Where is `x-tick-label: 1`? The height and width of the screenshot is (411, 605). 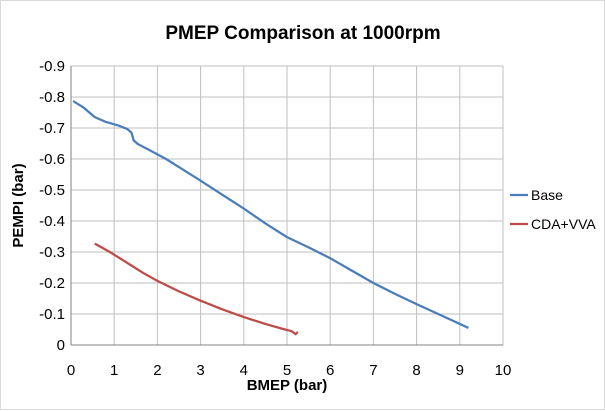 x-tick-label: 1 is located at coordinates (114, 370).